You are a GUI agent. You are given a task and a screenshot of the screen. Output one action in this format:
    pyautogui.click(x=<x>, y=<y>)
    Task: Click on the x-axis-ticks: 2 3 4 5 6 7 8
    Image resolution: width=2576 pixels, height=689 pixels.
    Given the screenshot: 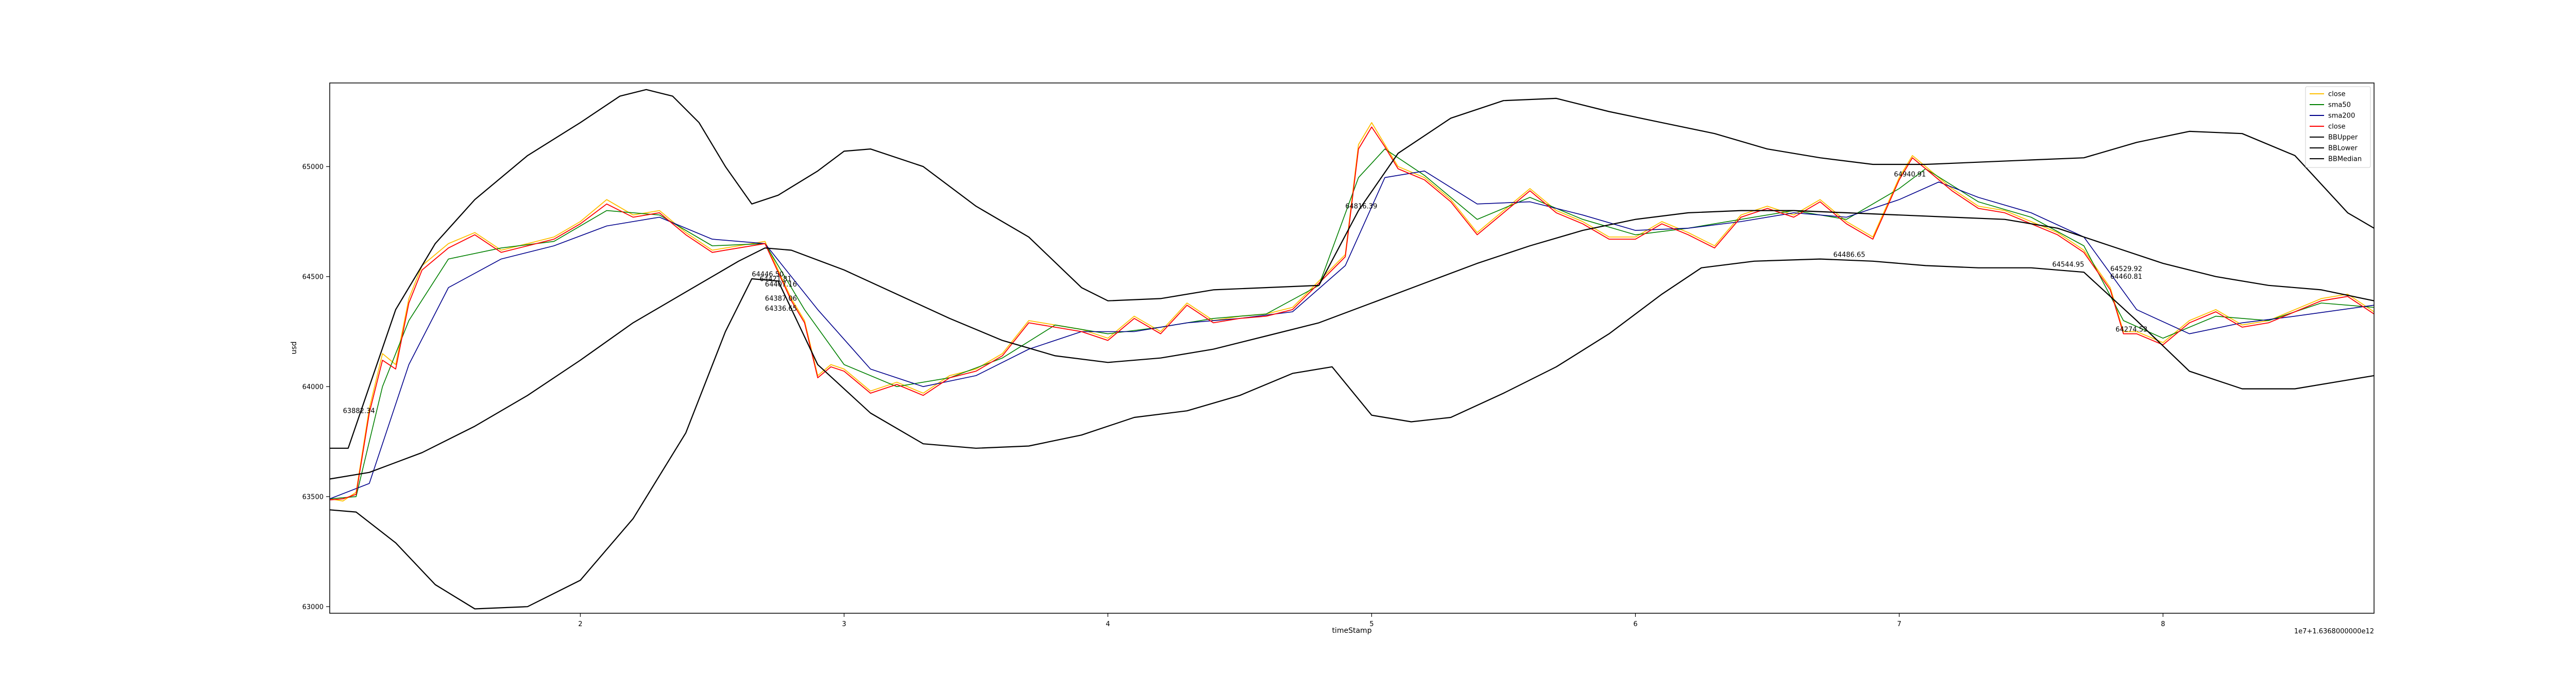 What is the action you would take?
    pyautogui.click(x=1371, y=621)
    